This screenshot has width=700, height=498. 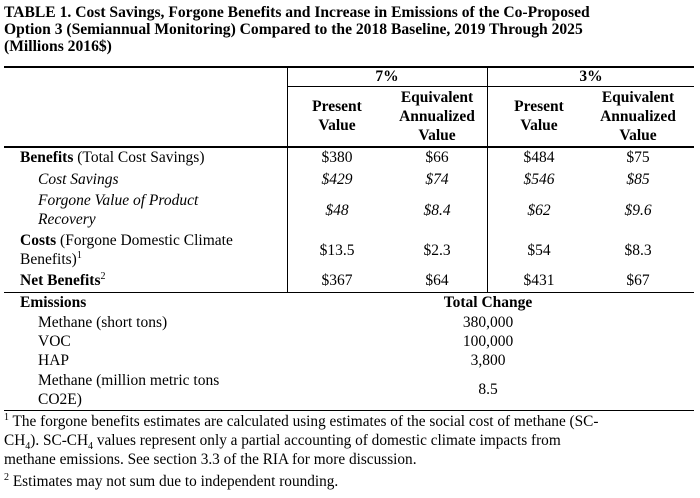 What do you see at coordinates (337, 280) in the screenshot?
I see `table-cell: $367` at bounding box center [337, 280].